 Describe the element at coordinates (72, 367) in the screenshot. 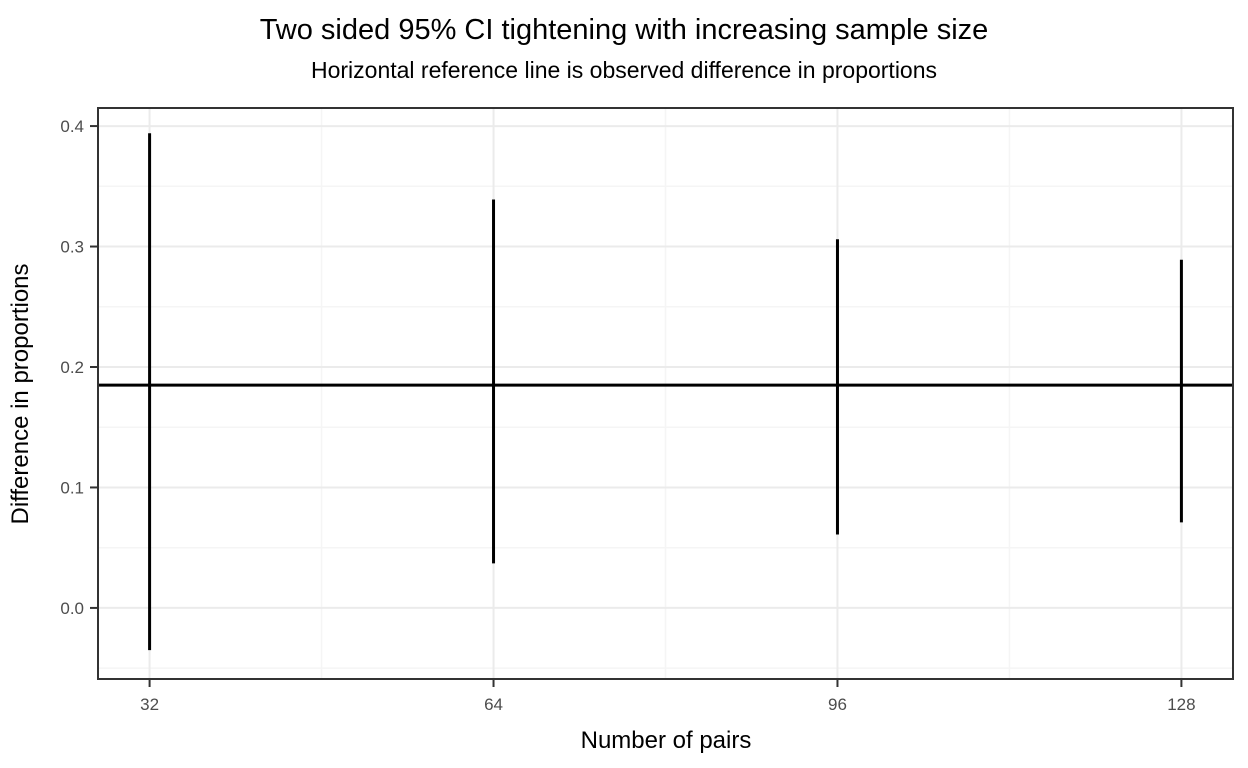

I see `y-tick-label: 0.2` at that location.